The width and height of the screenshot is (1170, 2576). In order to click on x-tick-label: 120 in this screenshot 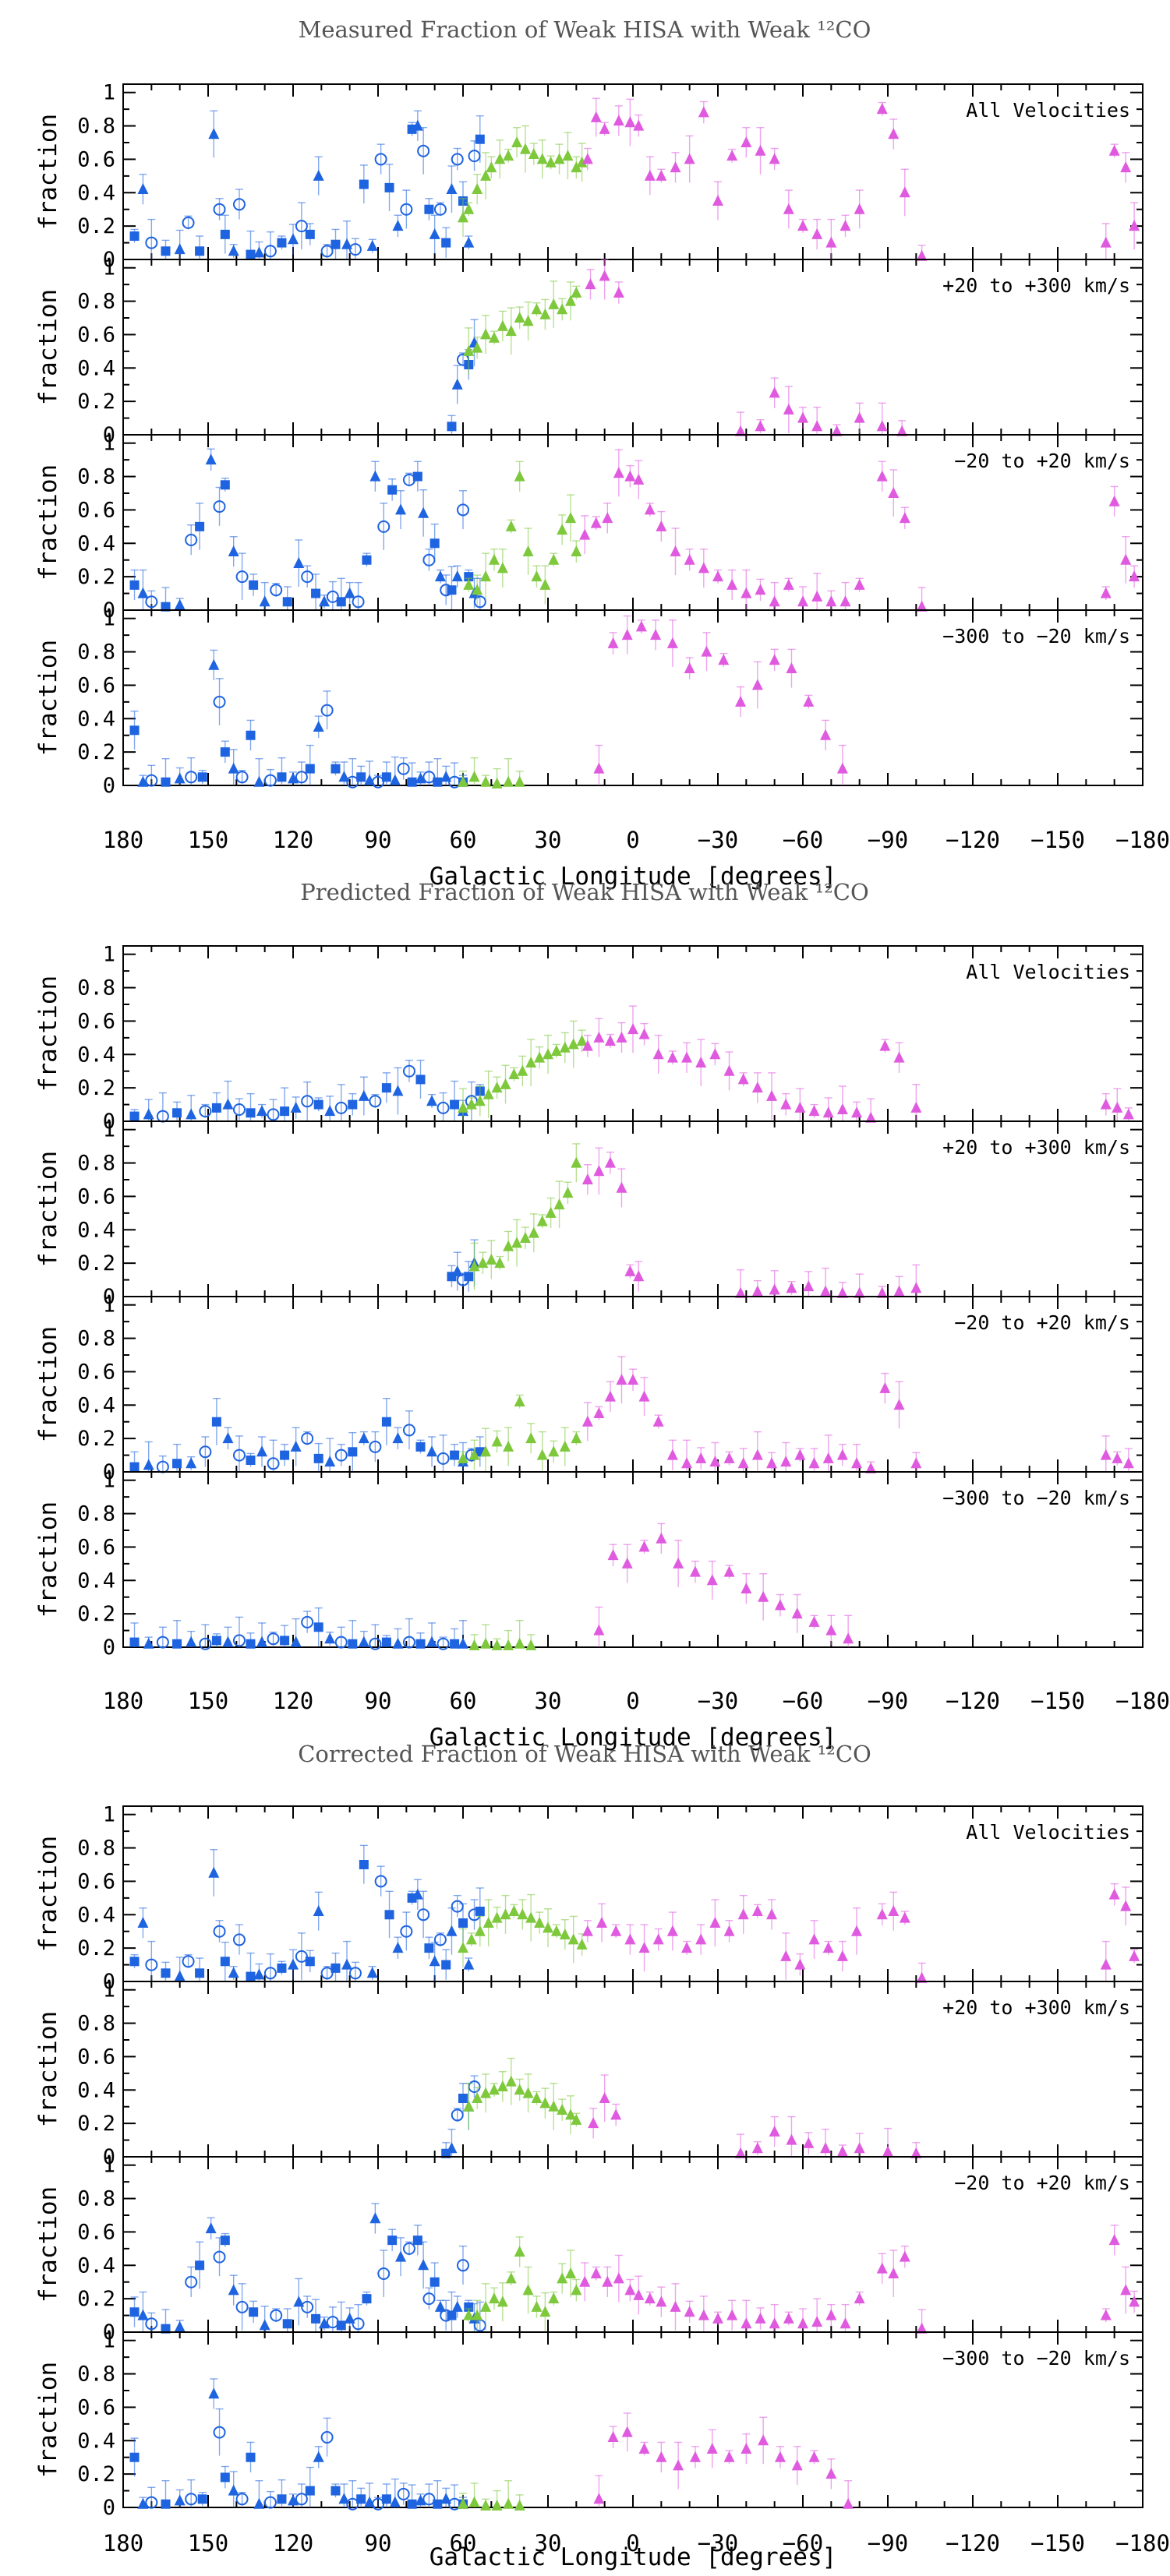, I will do `click(293, 1701)`.